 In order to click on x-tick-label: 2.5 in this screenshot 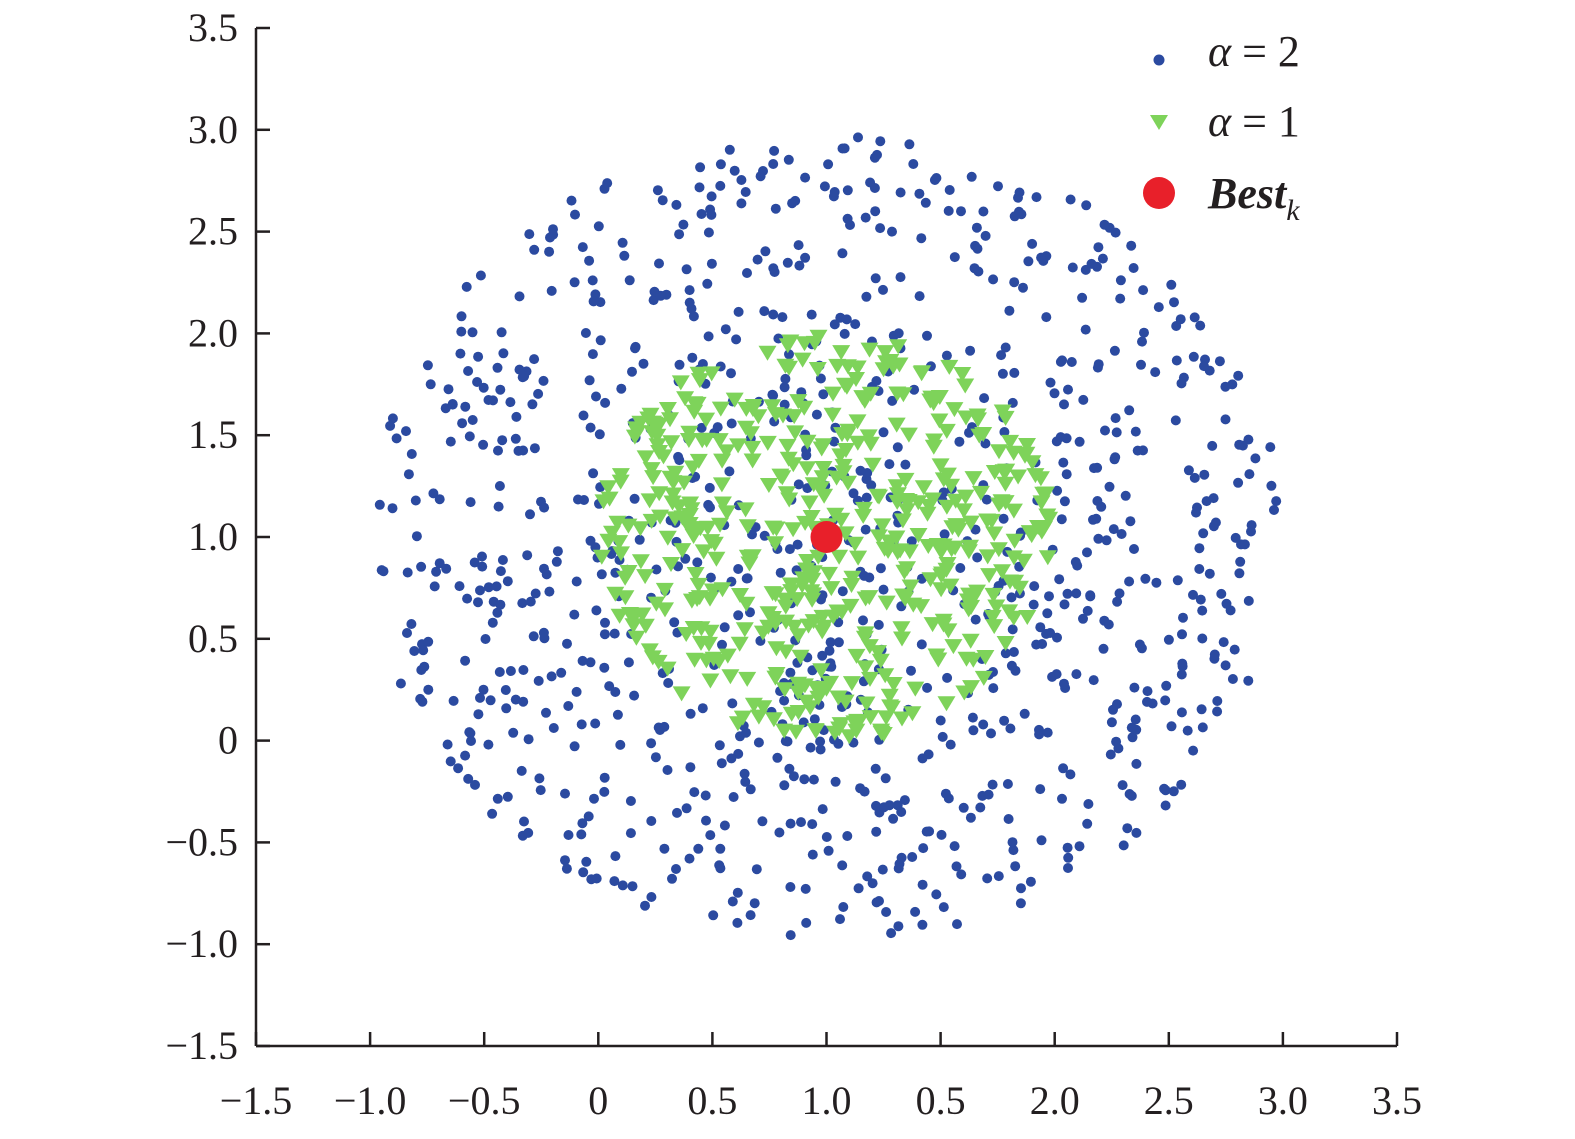, I will do `click(1169, 1100)`.